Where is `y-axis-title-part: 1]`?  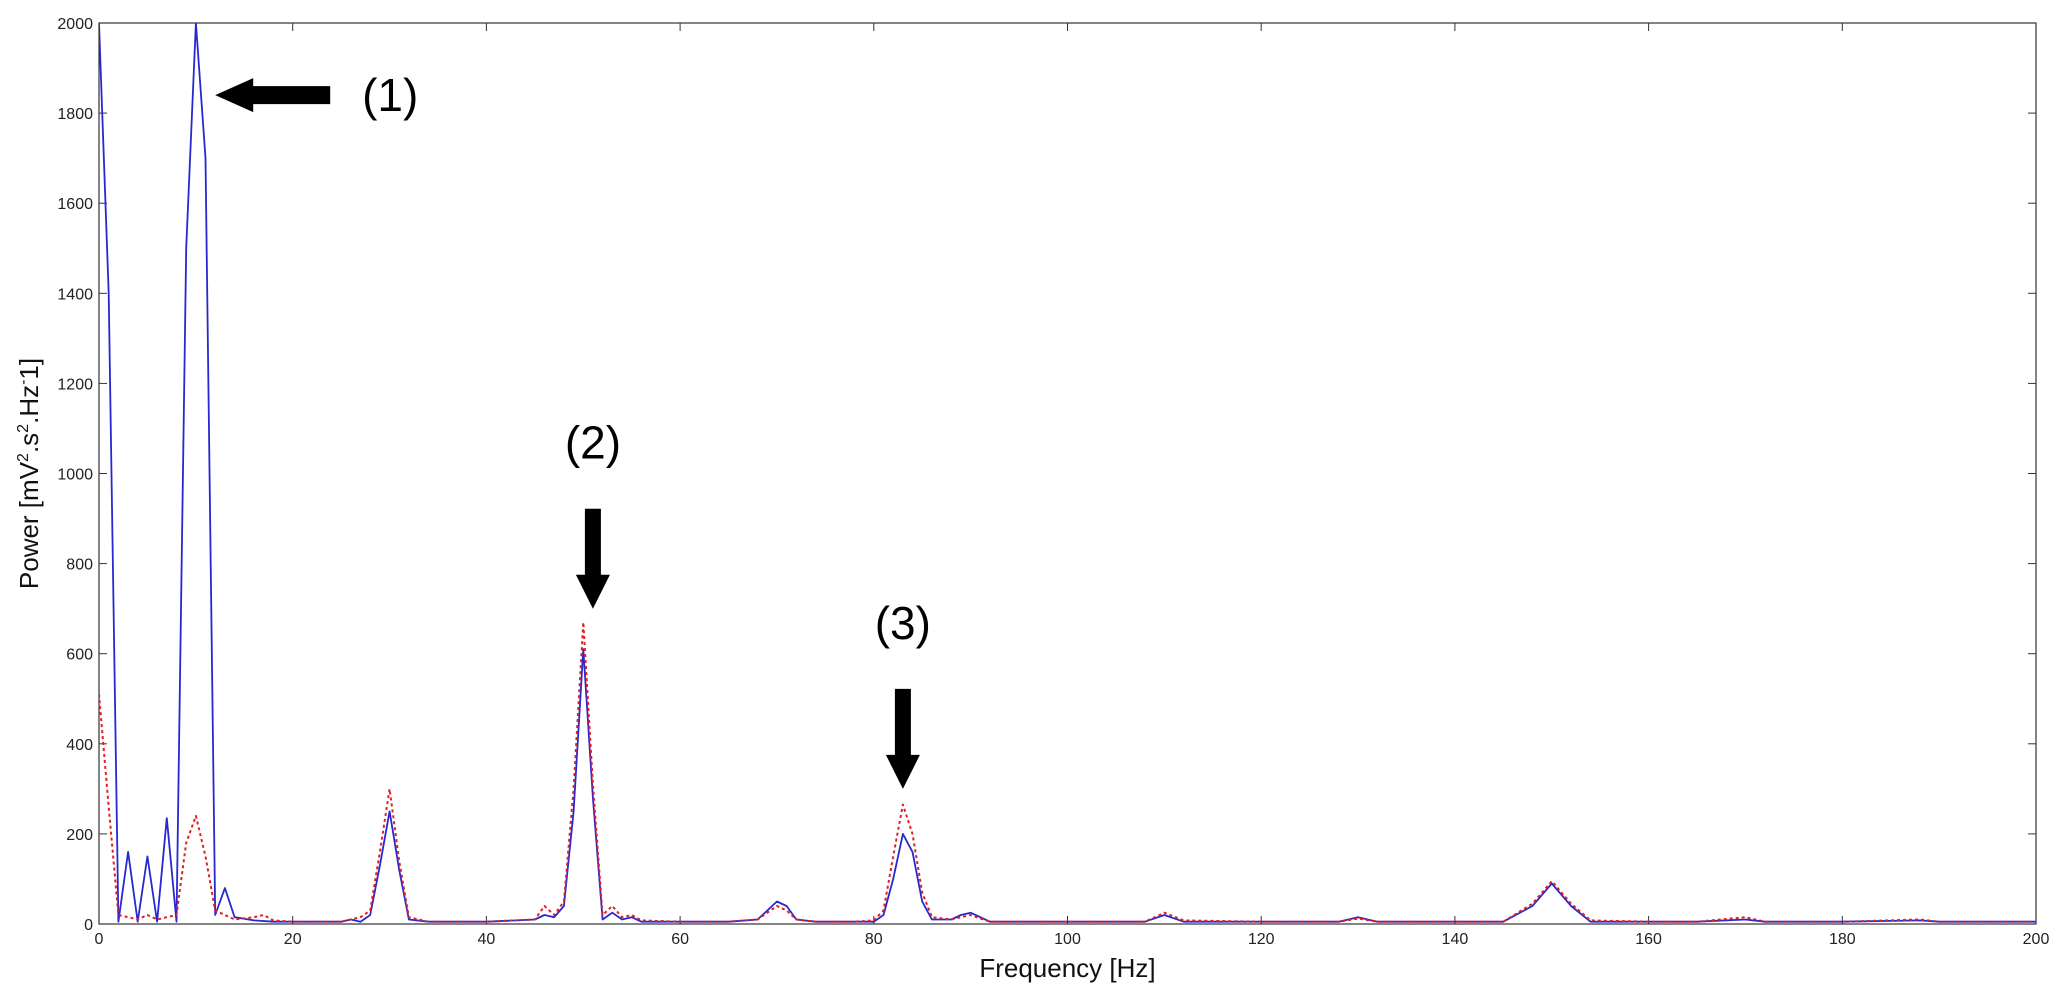
y-axis-title-part: 1] is located at coordinates (29, 369).